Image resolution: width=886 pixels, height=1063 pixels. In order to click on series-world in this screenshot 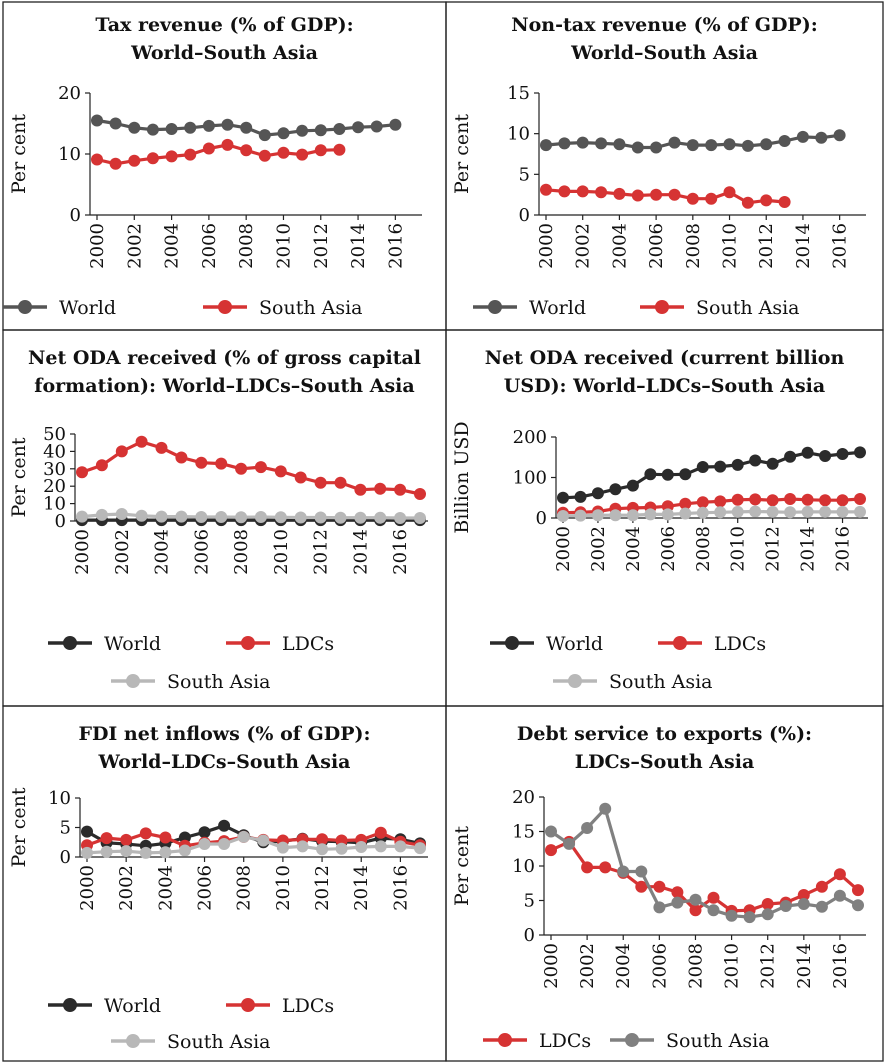, I will do `click(711, 475)`.